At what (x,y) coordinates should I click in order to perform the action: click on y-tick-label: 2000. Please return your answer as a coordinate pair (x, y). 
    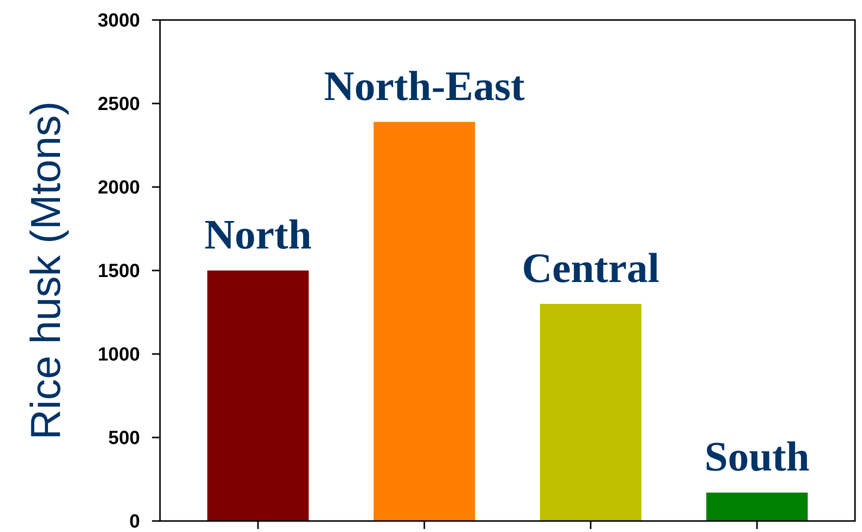
    Looking at the image, I should click on (119, 188).